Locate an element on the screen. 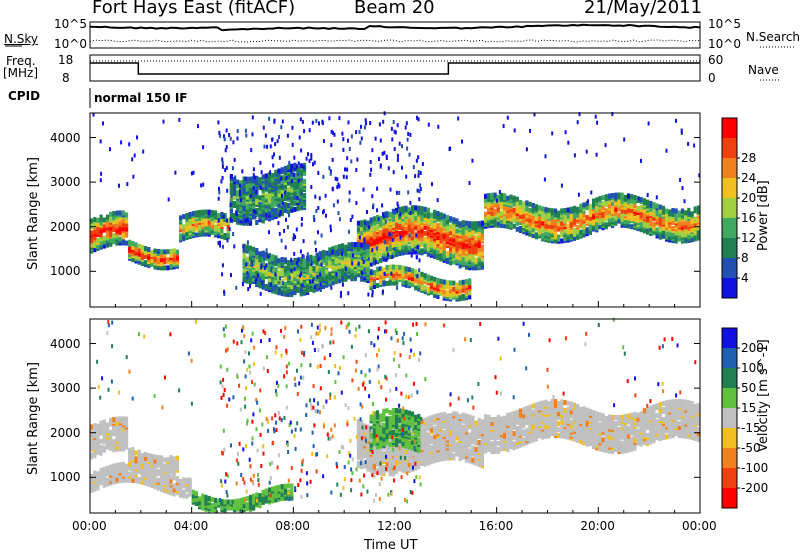  power-colorbar-tick-6: 28 is located at coordinates (749, 158).